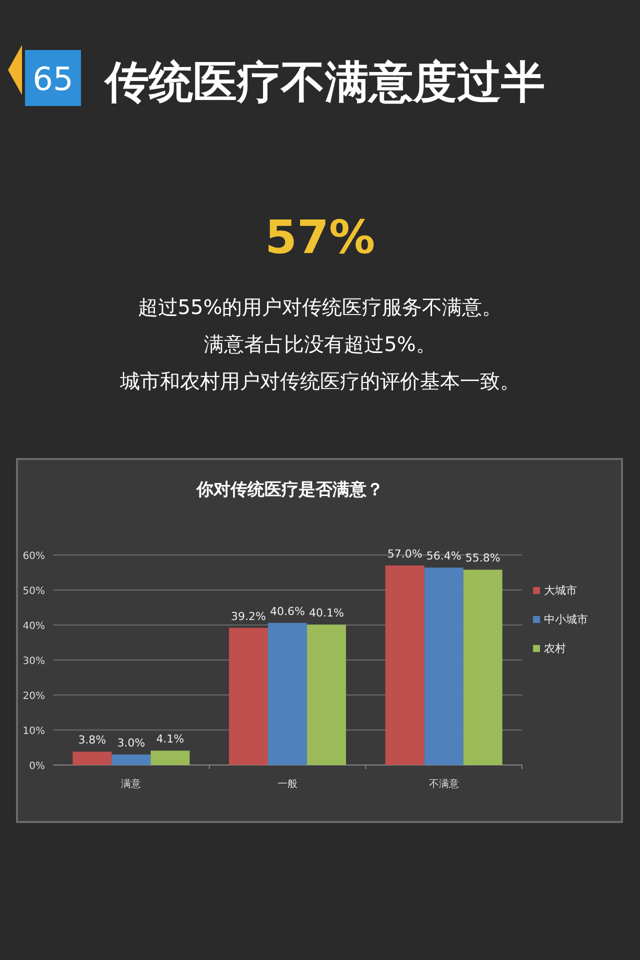  What do you see at coordinates (33, 731) in the screenshot?
I see `y-tick-label: 10%` at bounding box center [33, 731].